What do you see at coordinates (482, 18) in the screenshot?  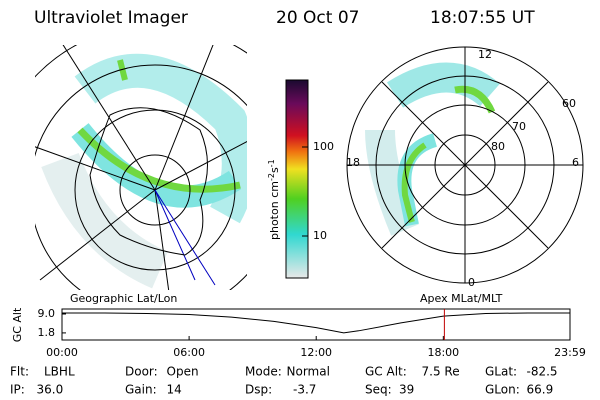 I see `time: 18:07:55 UT` at bounding box center [482, 18].